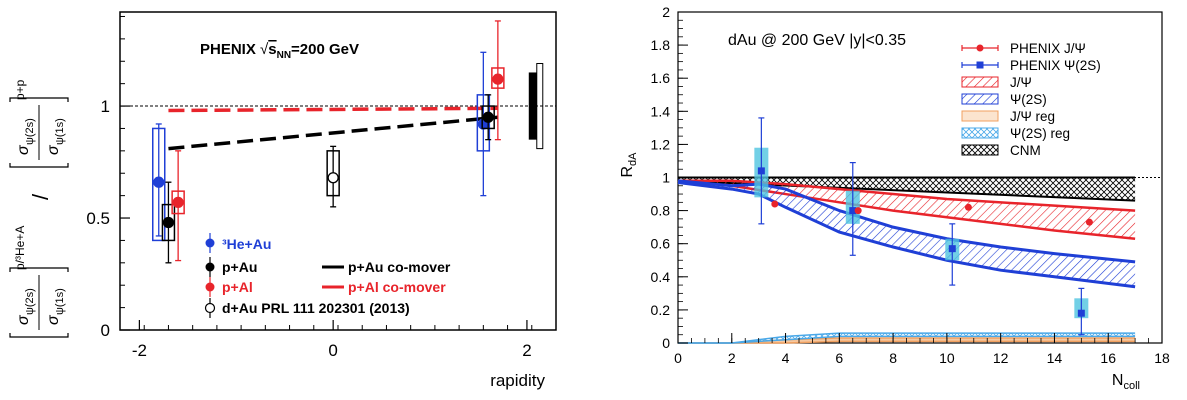 The image size is (1187, 400). I want to click on global-uncertainty-box, so click(532, 106).